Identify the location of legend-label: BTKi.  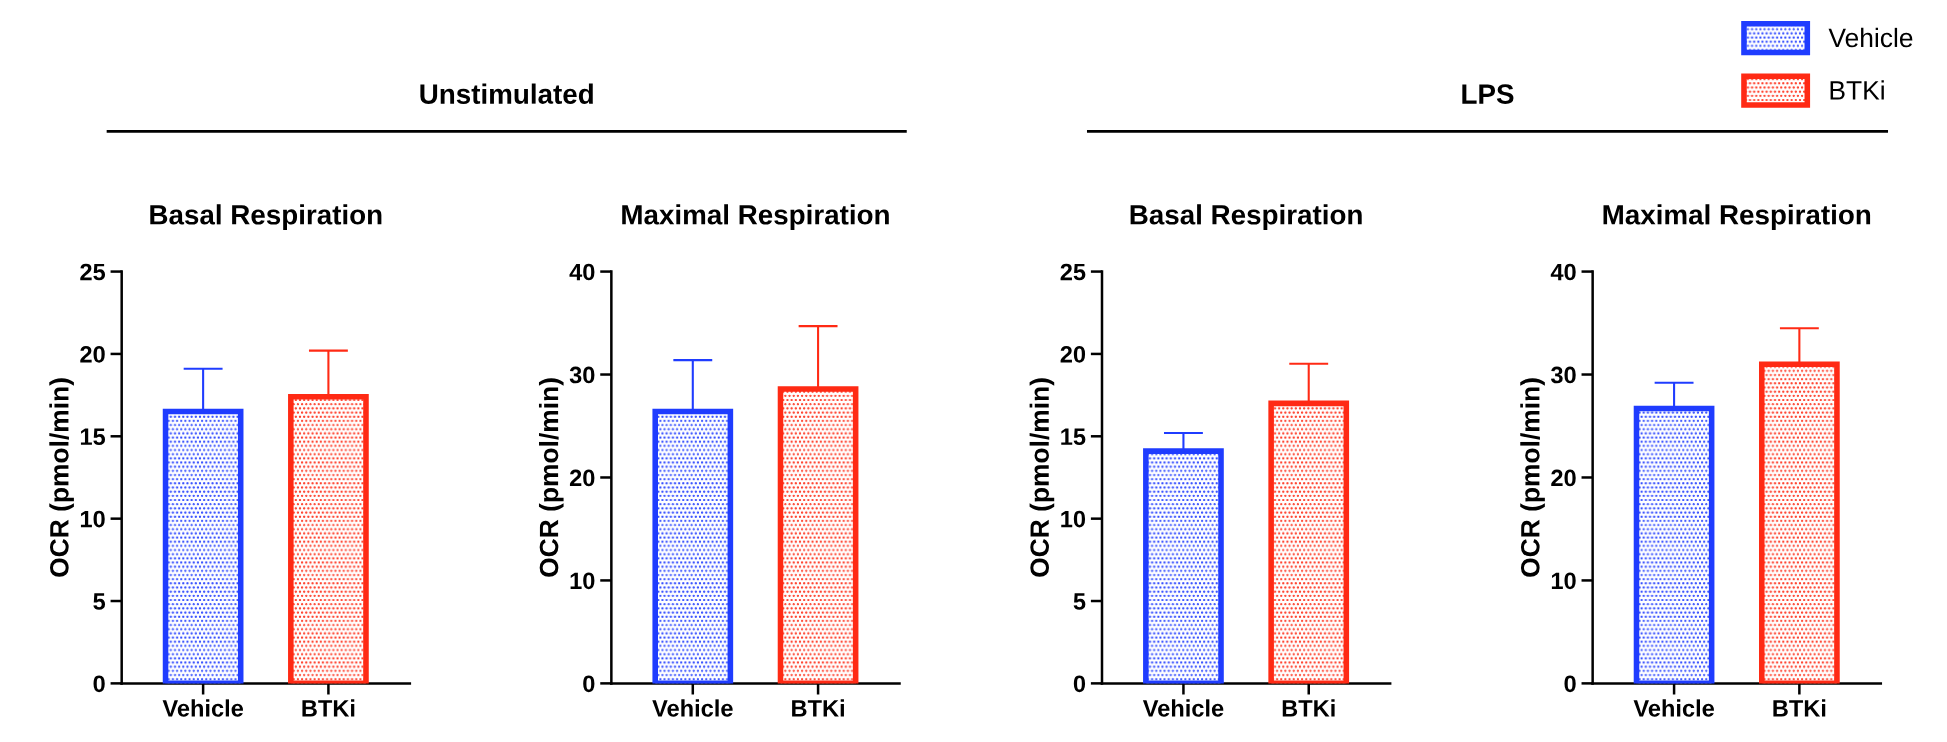
(1857, 90).